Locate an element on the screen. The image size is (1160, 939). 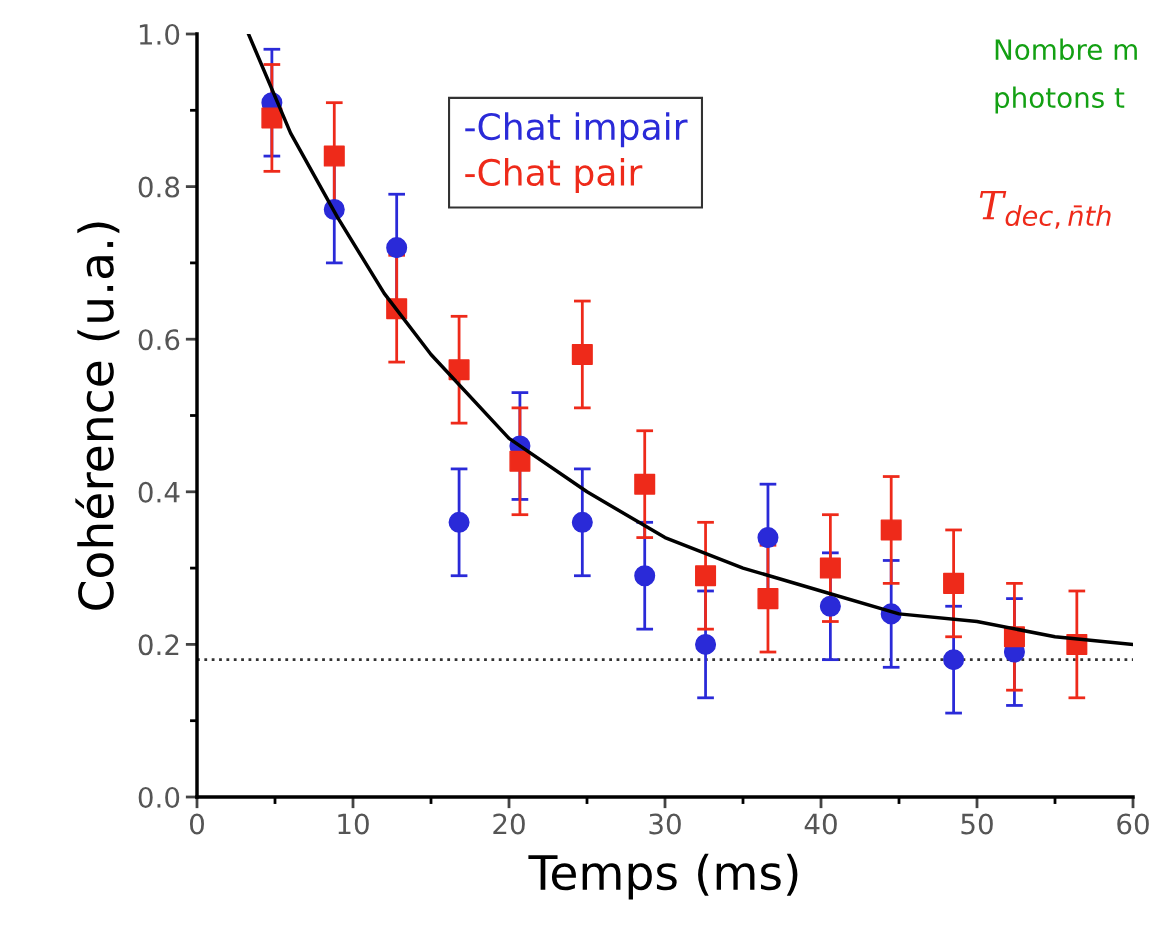
x-tick-label: 0 is located at coordinates (196, 824).